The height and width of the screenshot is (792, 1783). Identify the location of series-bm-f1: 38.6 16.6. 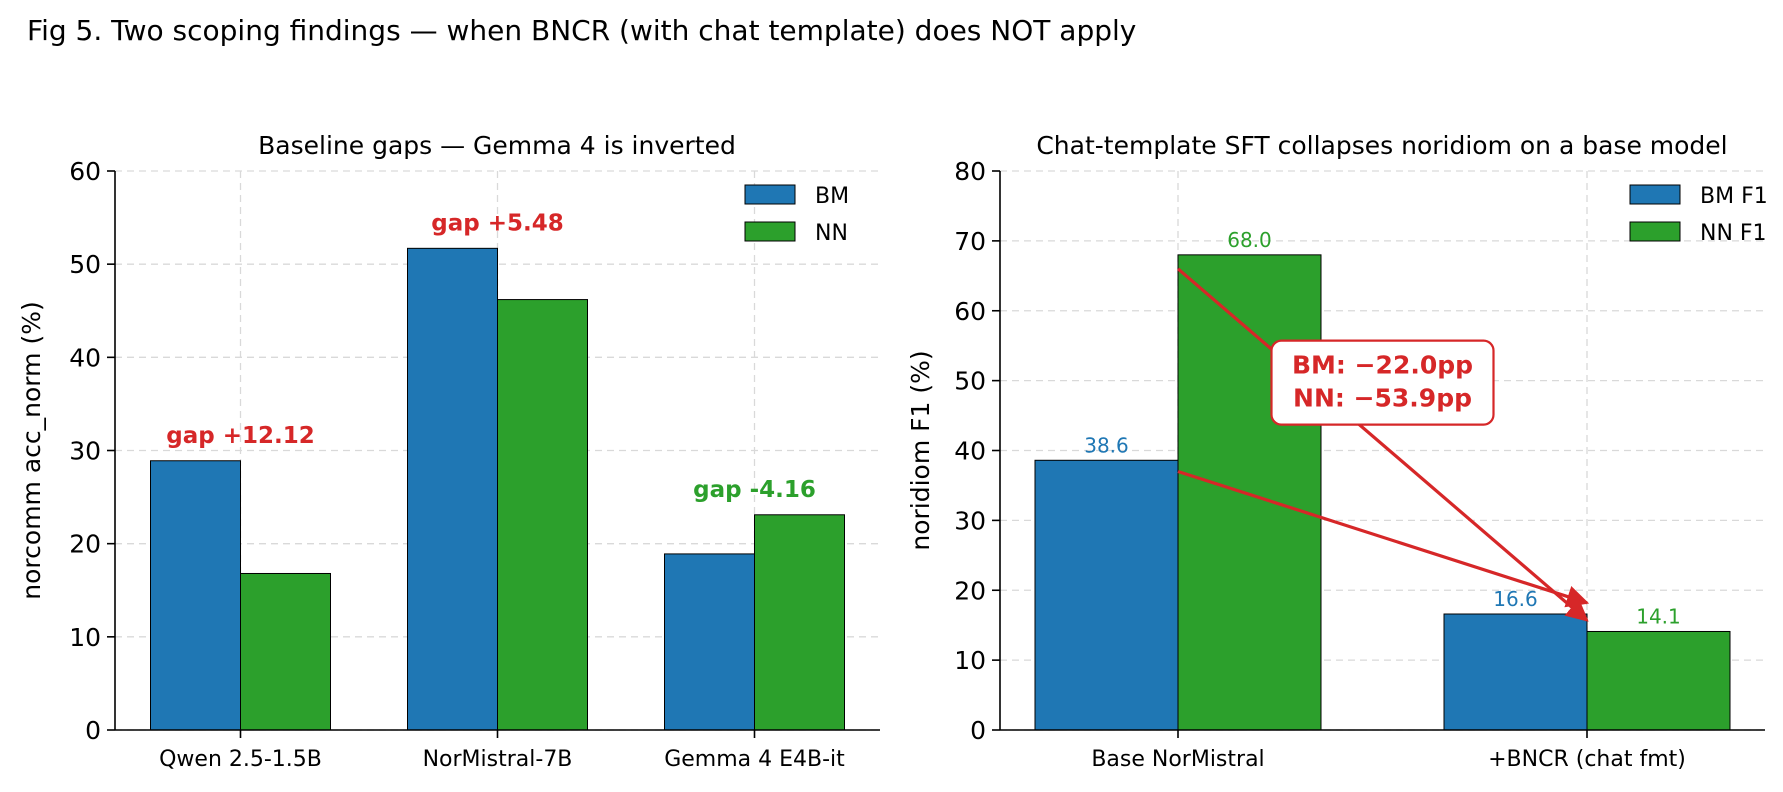
(1311, 582).